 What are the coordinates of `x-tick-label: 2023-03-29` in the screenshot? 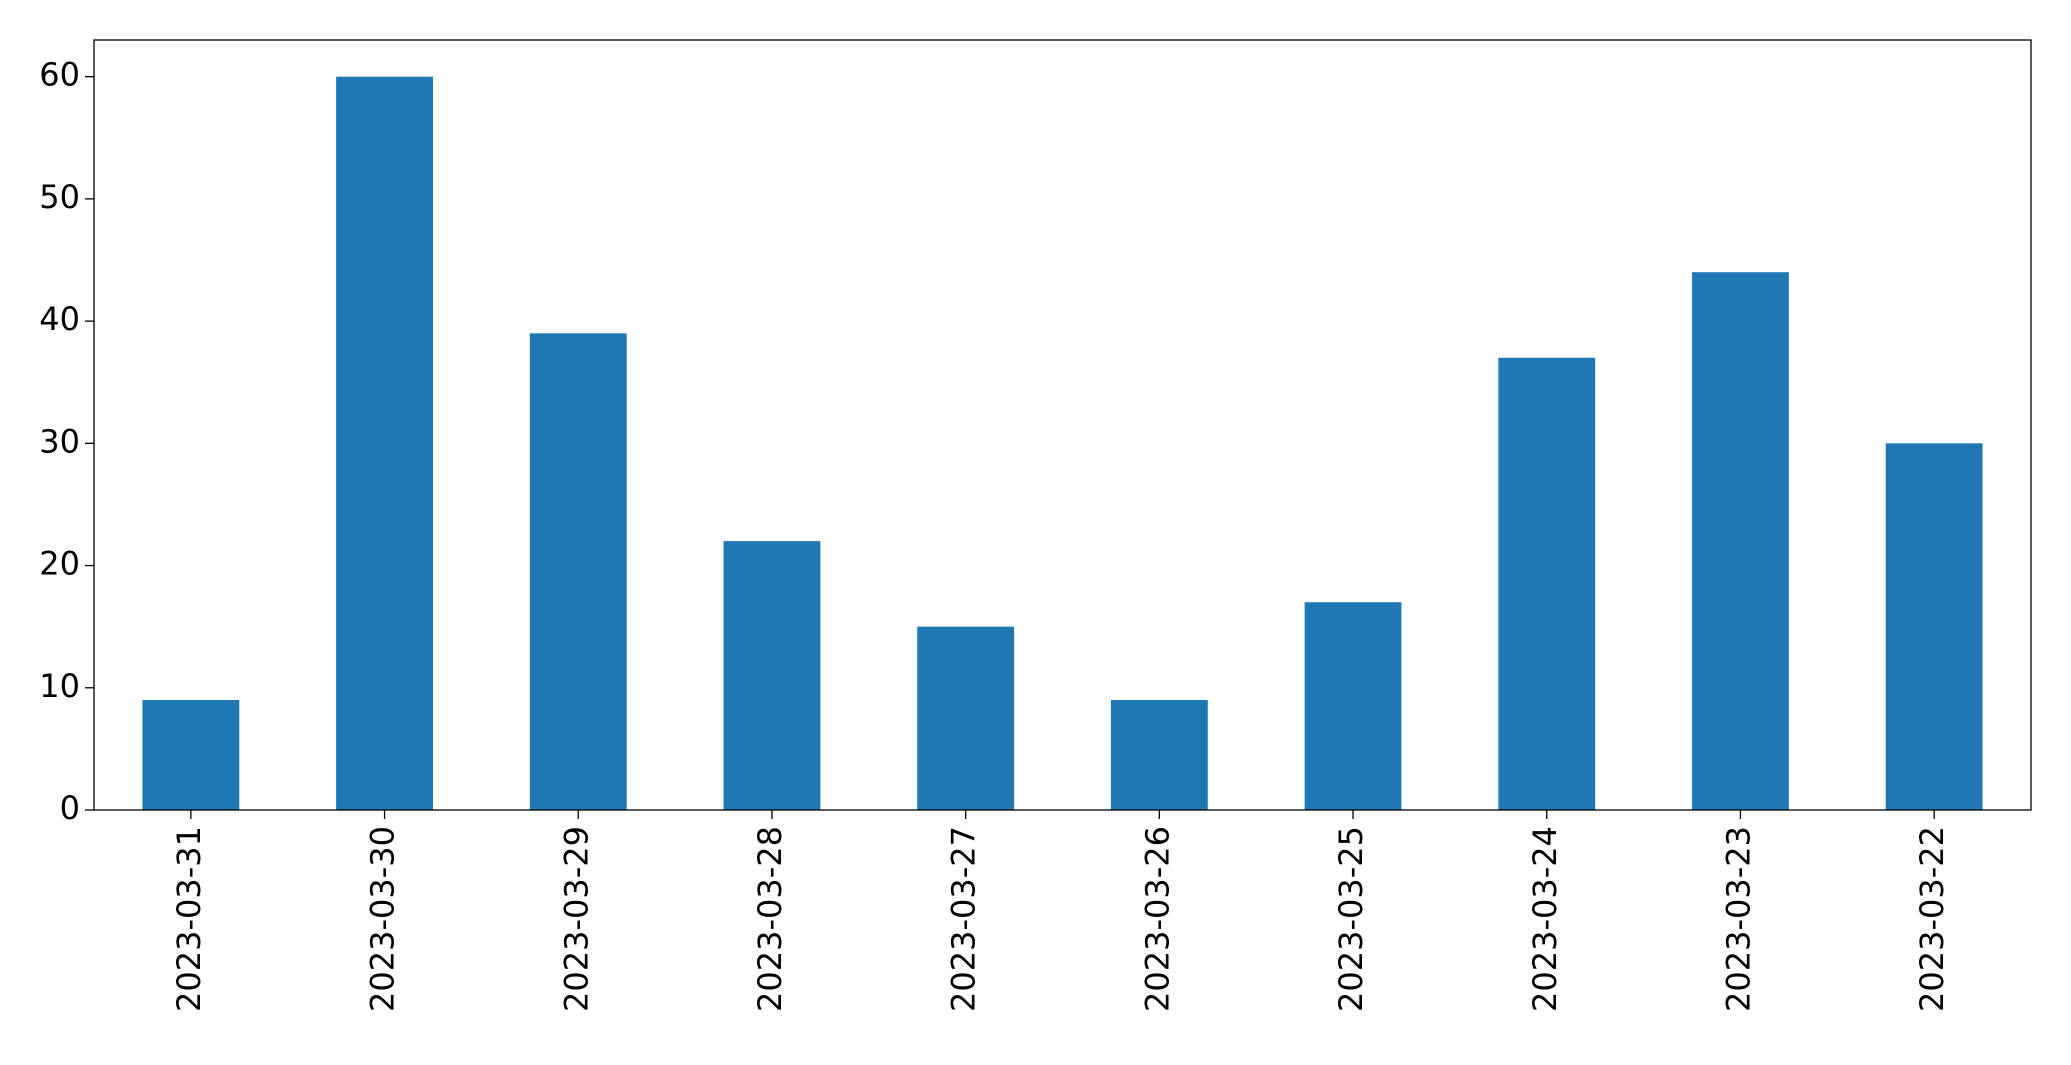 It's located at (576, 919).